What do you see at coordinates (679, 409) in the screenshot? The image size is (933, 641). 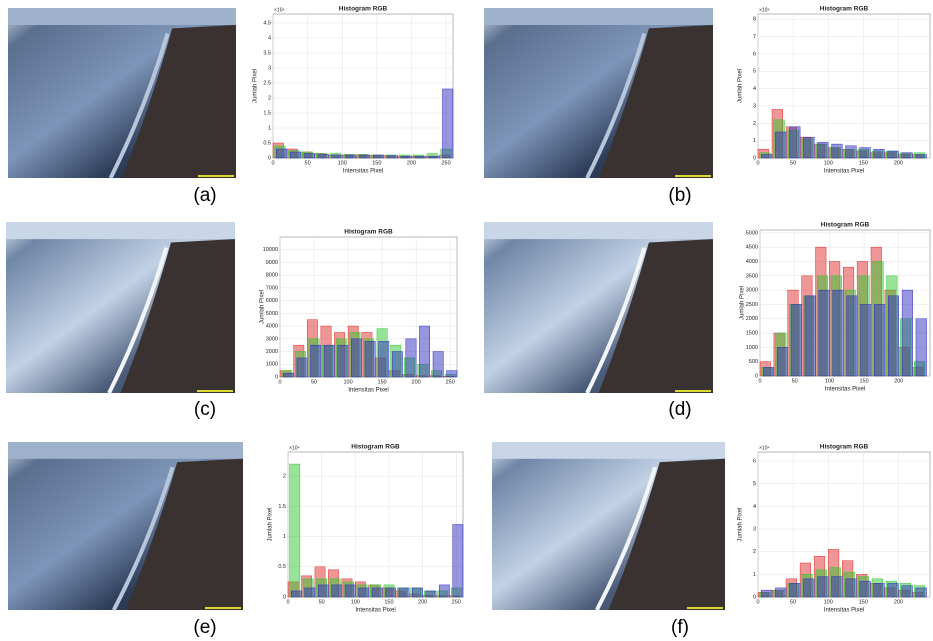 I see `caption: (d)` at bounding box center [679, 409].